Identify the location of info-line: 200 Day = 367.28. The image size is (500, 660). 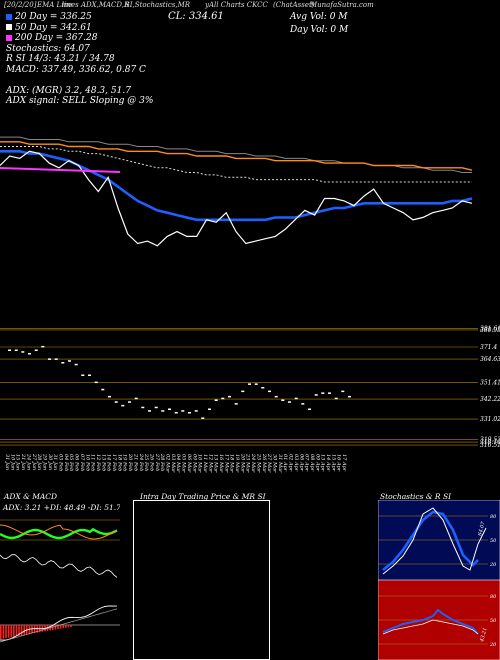
(79, 38).